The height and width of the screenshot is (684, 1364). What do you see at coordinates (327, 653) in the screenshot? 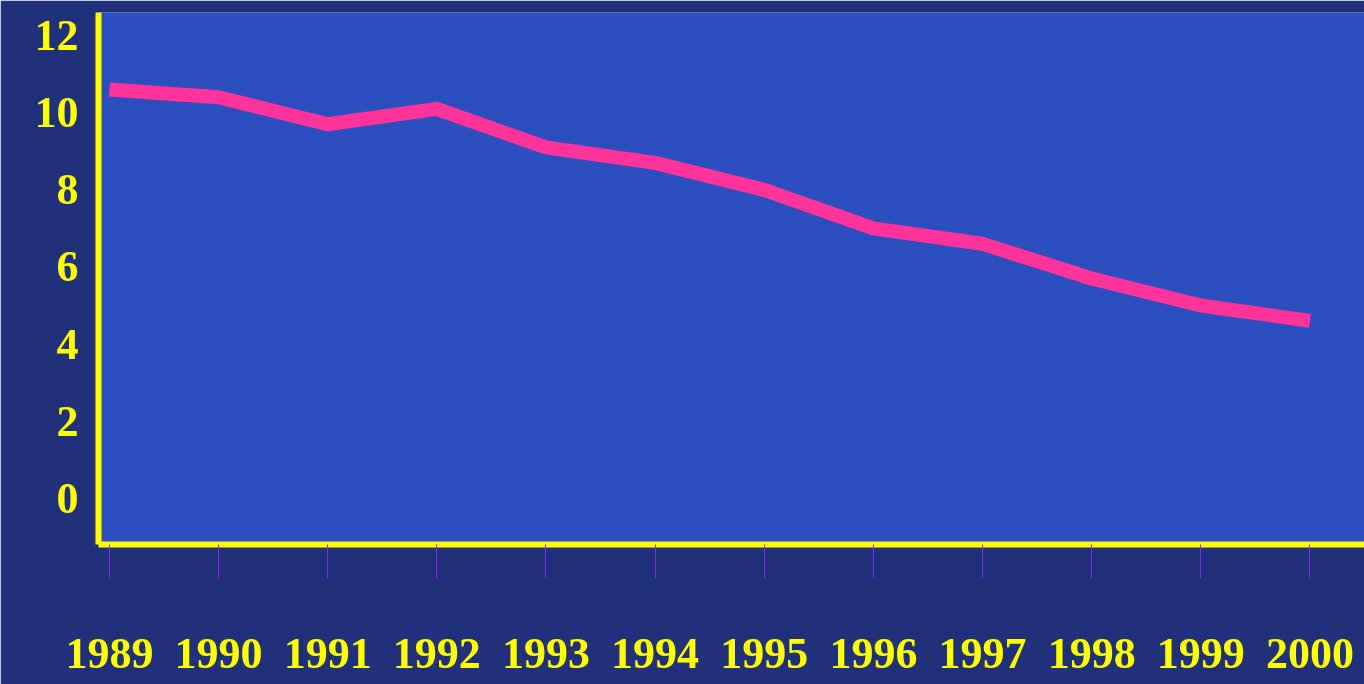
I see `x-tick-label: 1991` at bounding box center [327, 653].